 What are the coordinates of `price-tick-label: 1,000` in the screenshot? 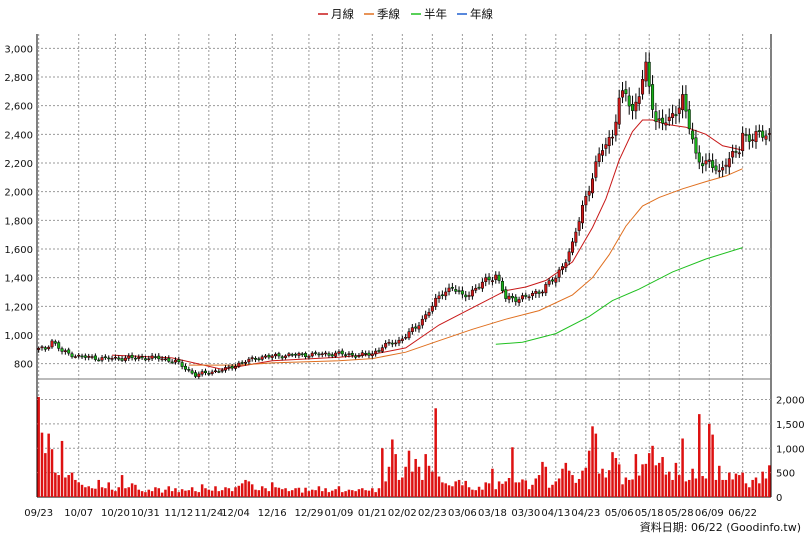 It's located at (18, 336).